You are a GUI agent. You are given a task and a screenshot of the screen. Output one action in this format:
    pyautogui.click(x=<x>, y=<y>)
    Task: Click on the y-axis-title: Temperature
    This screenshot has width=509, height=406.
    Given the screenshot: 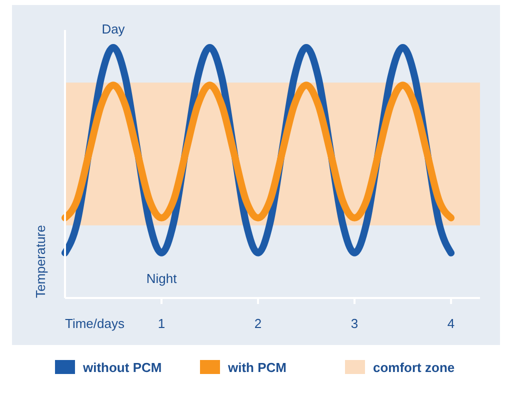 What is the action you would take?
    pyautogui.click(x=40, y=261)
    